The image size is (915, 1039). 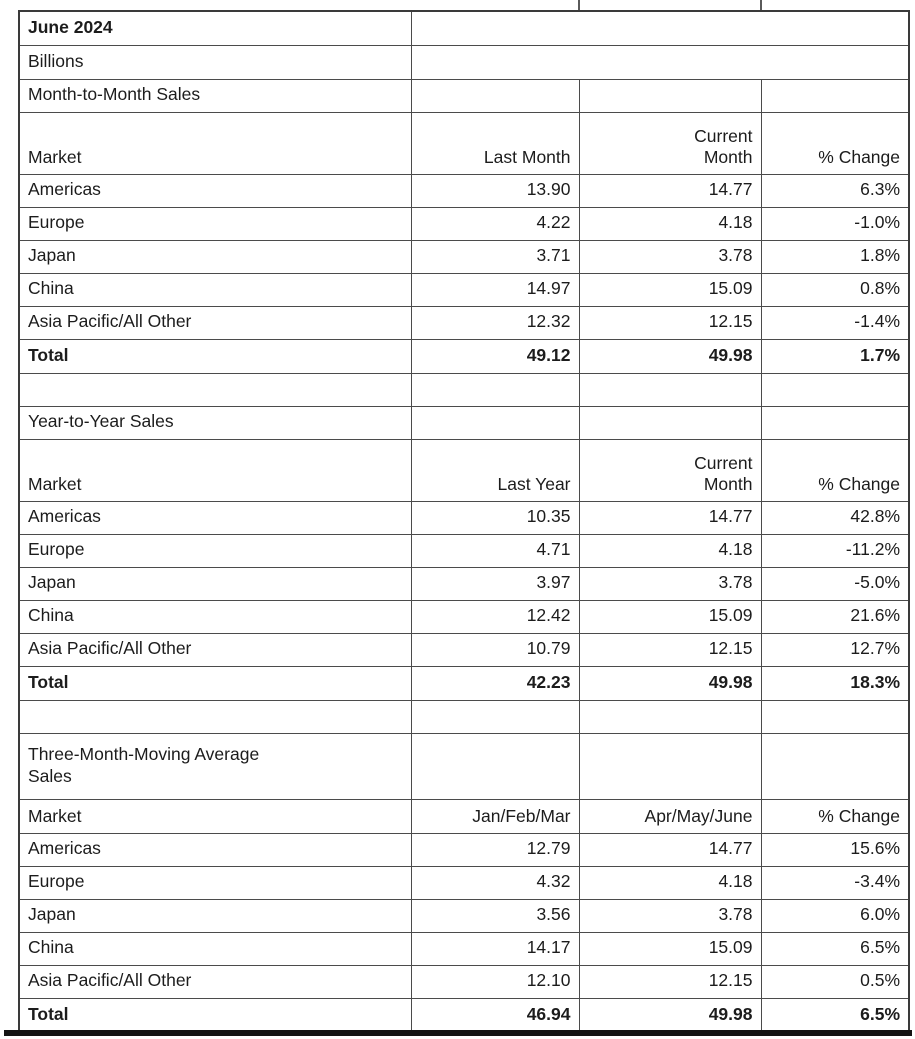 I want to click on value-cell: 15.09, so click(x=670, y=289).